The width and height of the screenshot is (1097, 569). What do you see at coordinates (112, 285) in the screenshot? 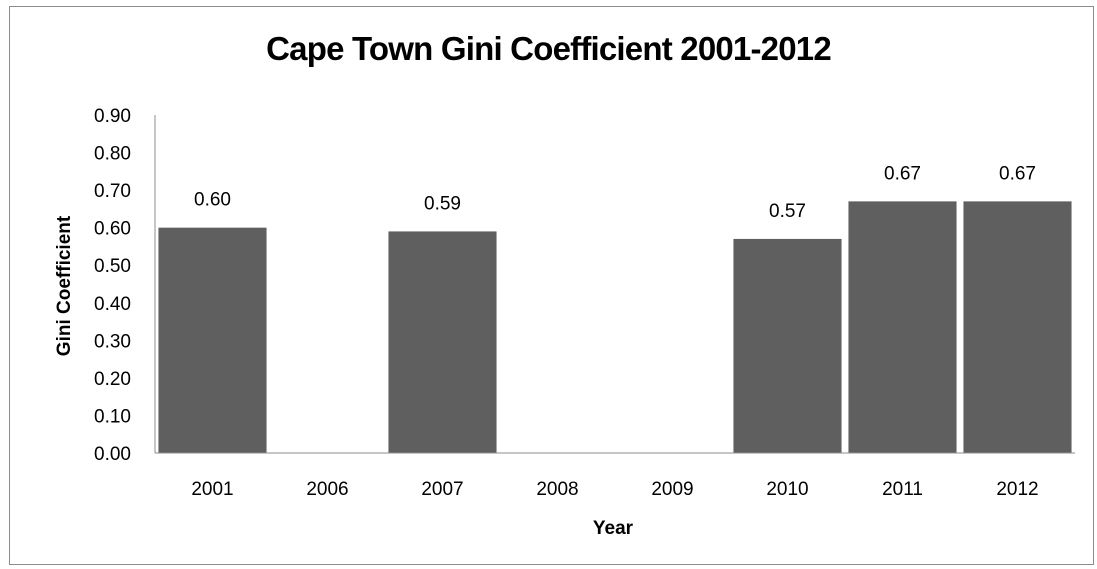
I see `y-axis-ticks: 0.00 0.10 0.20 0.30 0.40 0.50 0.60 0.70 0.80 0.90` at bounding box center [112, 285].